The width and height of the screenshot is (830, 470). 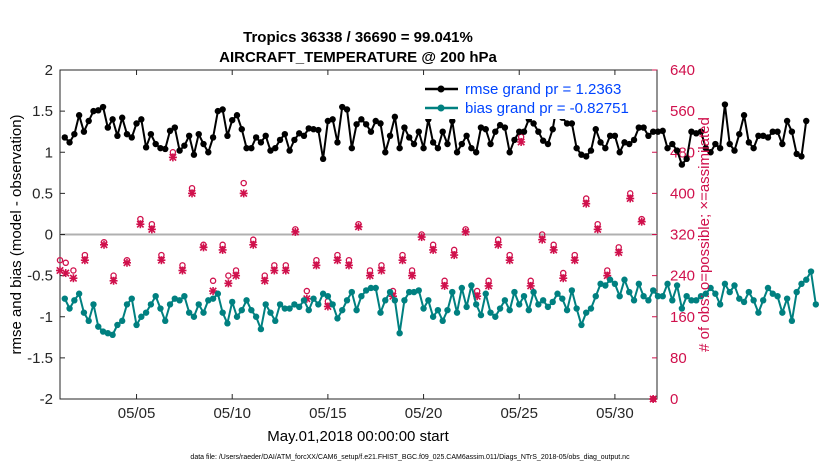 What do you see at coordinates (440, 303) in the screenshot?
I see `bias-series` at bounding box center [440, 303].